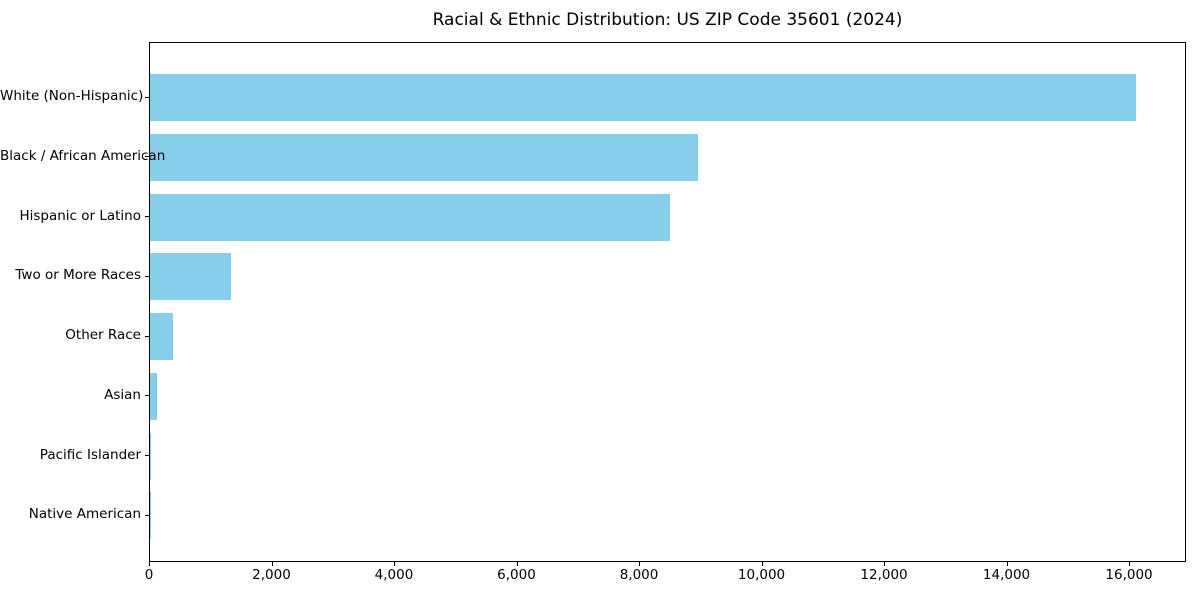 This screenshot has width=1200, height=600. What do you see at coordinates (84, 514) in the screenshot?
I see `y-tick-label-native-american: Native American` at bounding box center [84, 514].